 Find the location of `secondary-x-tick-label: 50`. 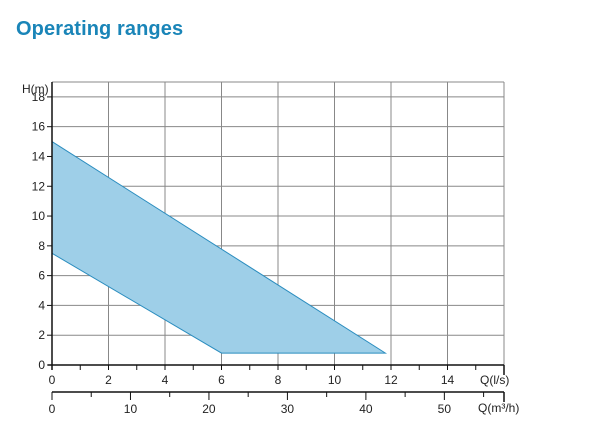

secondary-x-tick-label: 50 is located at coordinates (445, 409).